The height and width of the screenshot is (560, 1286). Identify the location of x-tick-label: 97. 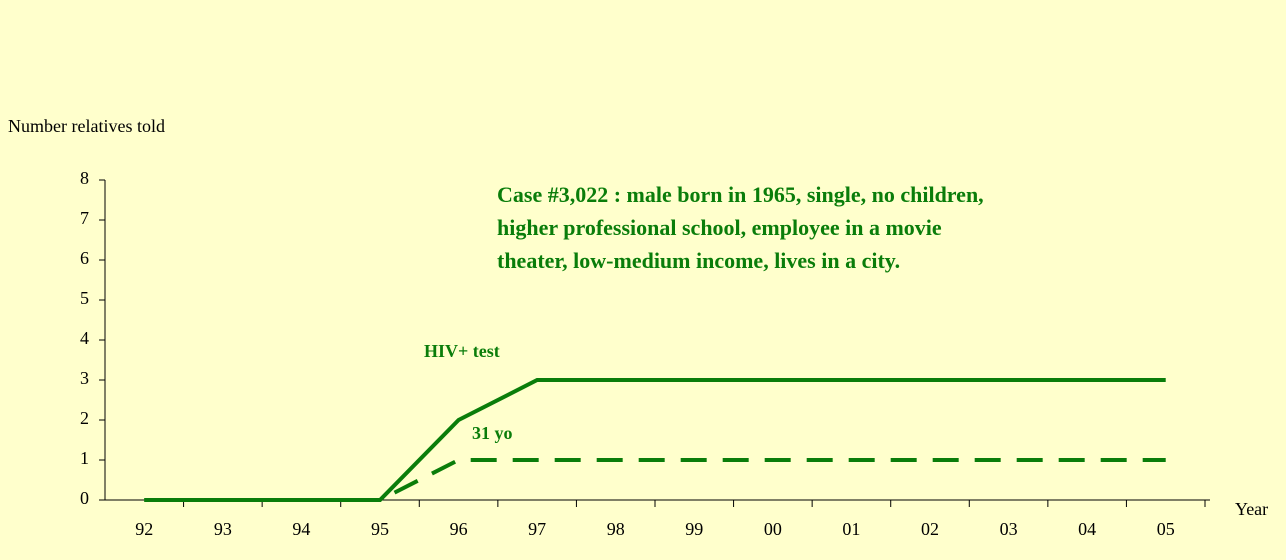
(537, 529).